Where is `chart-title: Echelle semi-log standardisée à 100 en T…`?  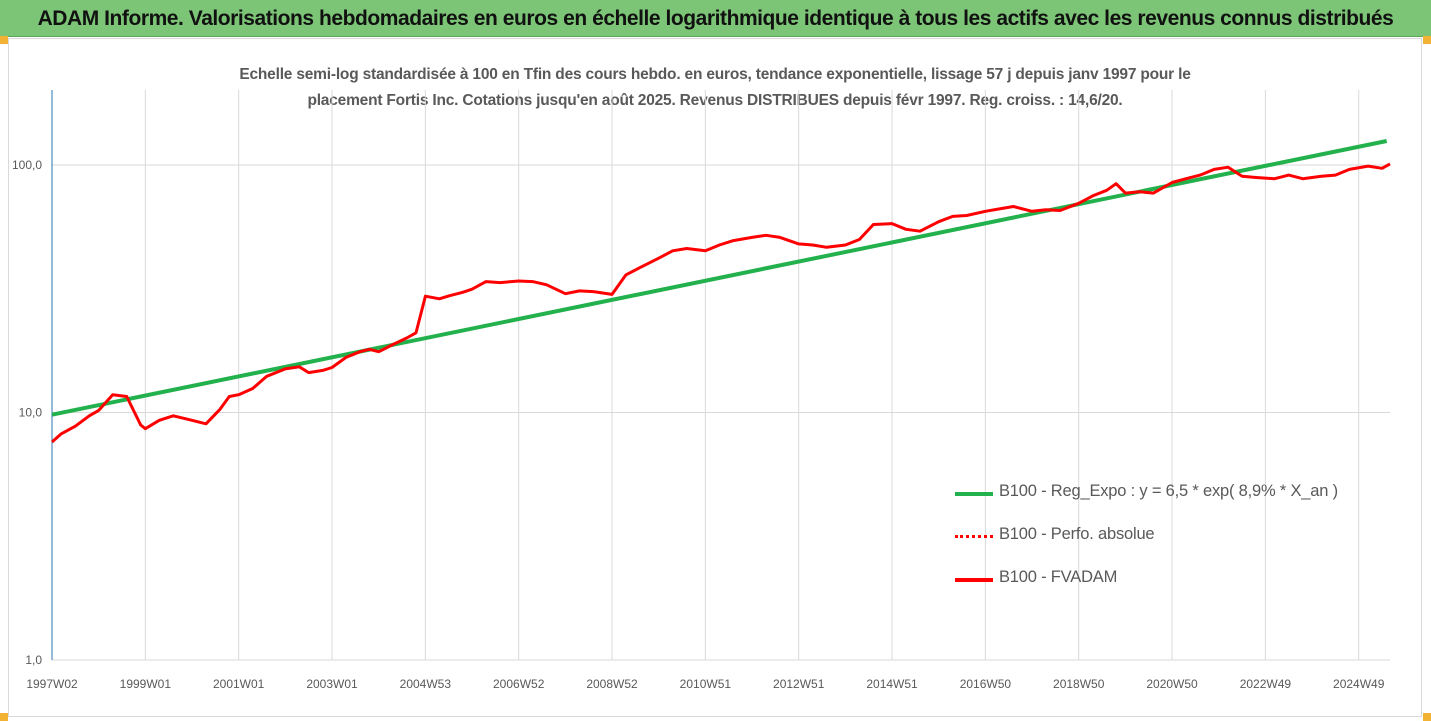
chart-title: Echelle semi-log standardisée à 100 en T… is located at coordinates (715, 88).